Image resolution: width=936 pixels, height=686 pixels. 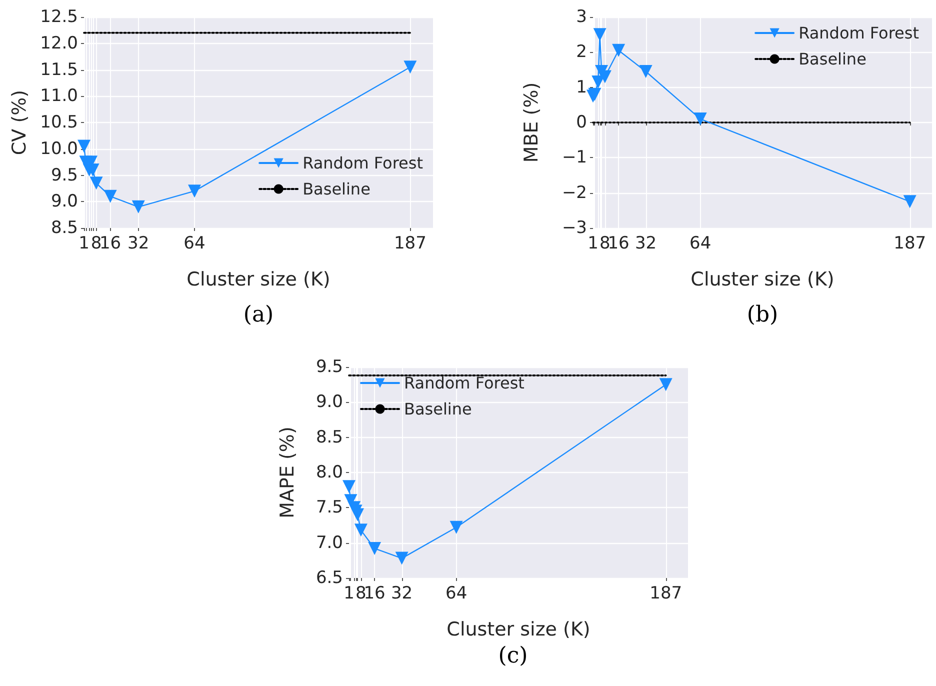 What do you see at coordinates (574, 158) in the screenshot?
I see `y-tick-label: −1` at bounding box center [574, 158].